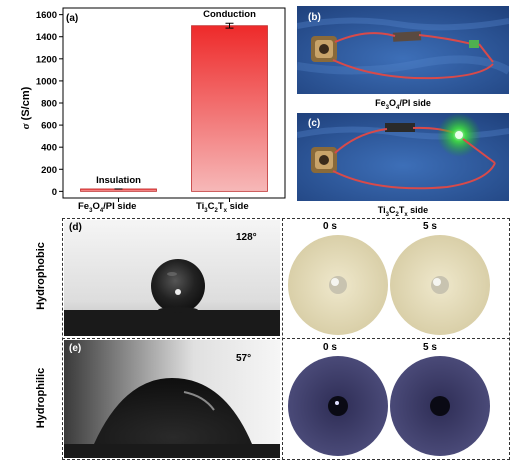 This screenshot has width=520, height=468. I want to click on row-label-hydrophobic: Hydrophobic, so click(41, 276).